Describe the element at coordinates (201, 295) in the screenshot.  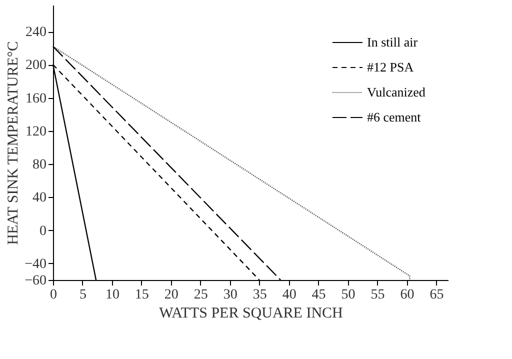
I see `x-tick-label: 25` at that location.